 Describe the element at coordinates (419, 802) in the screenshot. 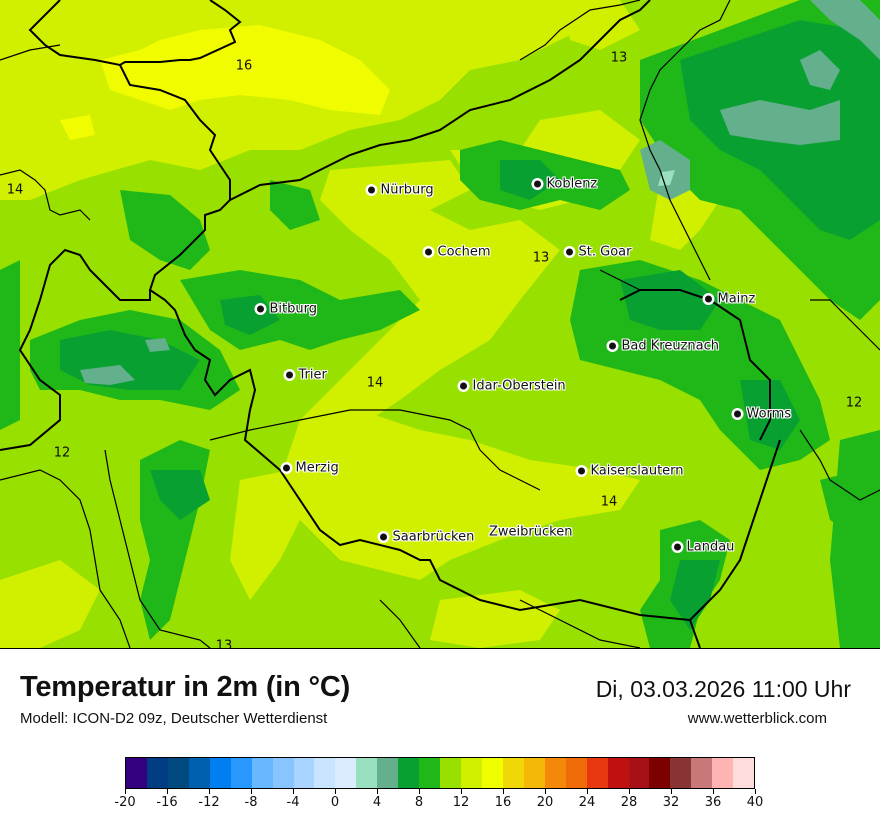

I see `colorbar-tick-label: 8` at that location.